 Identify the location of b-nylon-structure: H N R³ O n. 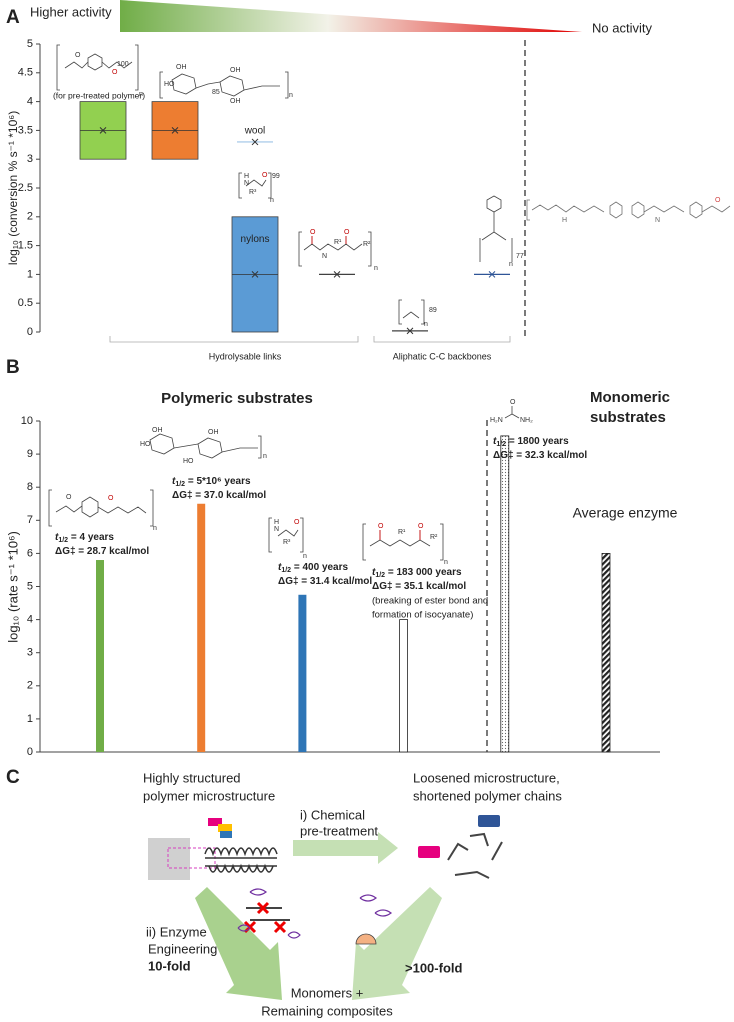
(287, 538).